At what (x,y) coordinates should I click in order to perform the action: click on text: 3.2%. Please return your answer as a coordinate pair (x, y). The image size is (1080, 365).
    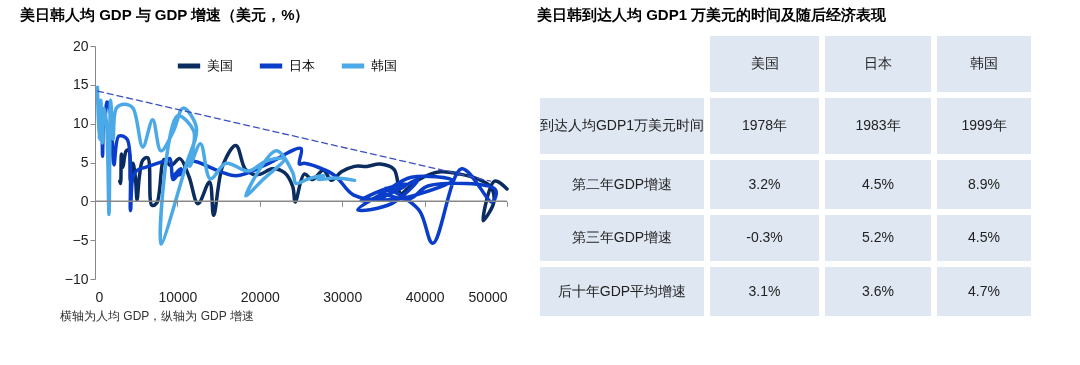
    Looking at the image, I should click on (764, 183).